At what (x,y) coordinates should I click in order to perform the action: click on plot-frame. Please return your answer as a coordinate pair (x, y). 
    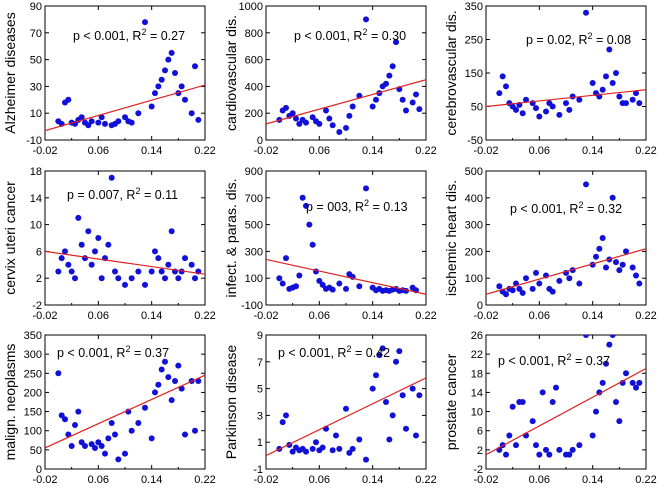
    Looking at the image, I should click on (346, 73).